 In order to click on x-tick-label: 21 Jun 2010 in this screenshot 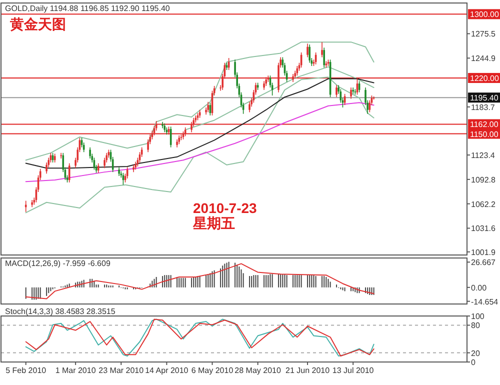, I will do `click(308, 370)`.